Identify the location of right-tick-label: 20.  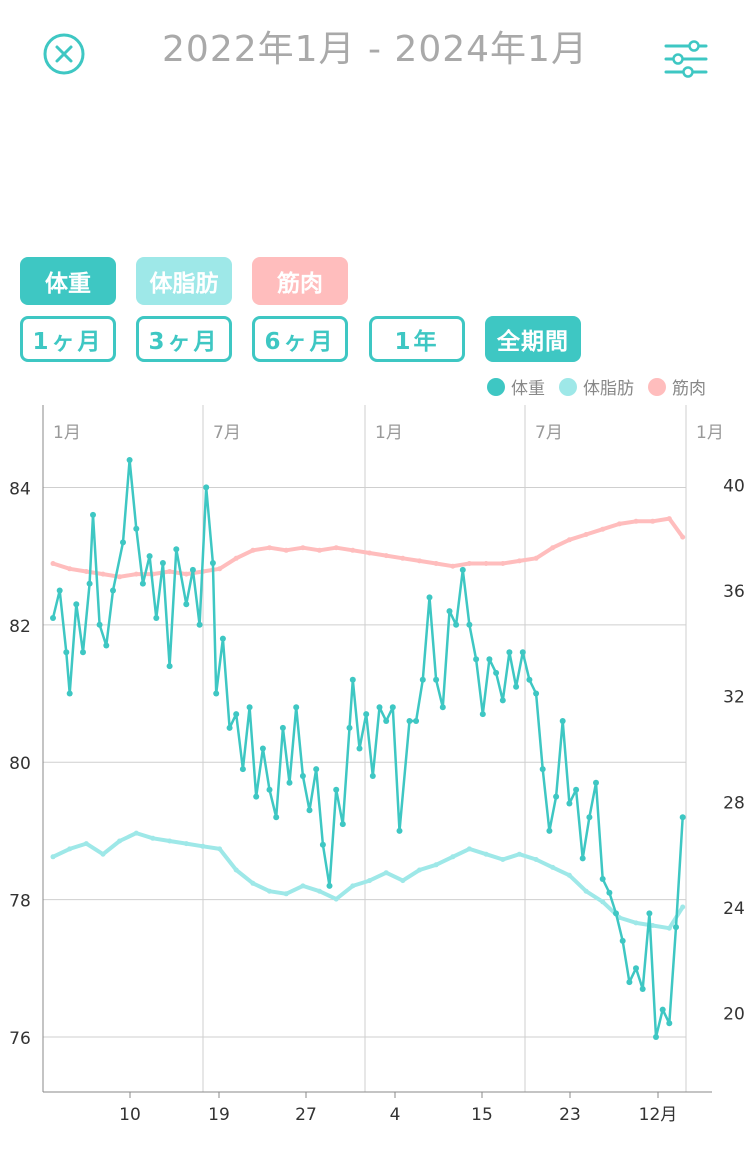
(734, 1015).